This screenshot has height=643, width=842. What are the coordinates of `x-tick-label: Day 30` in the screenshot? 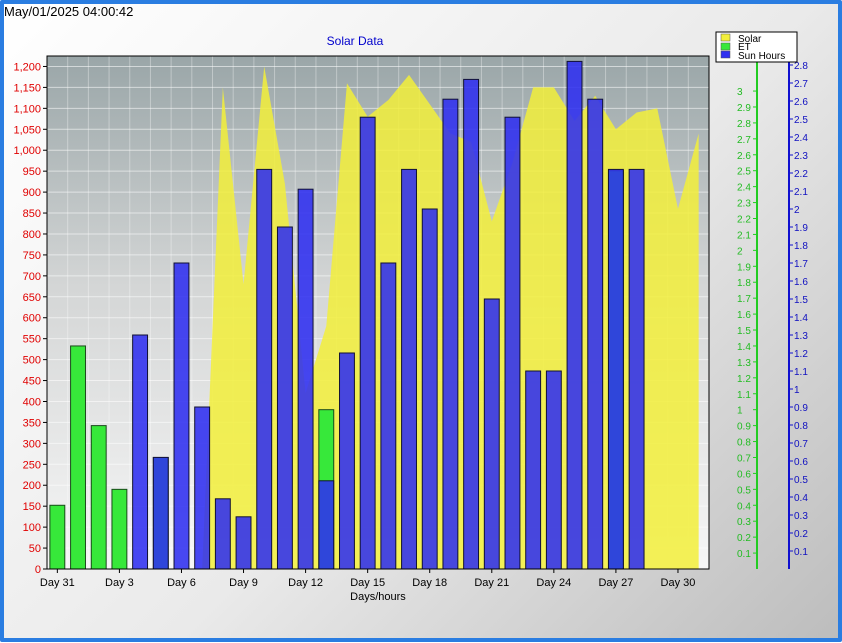 It's located at (678, 583).